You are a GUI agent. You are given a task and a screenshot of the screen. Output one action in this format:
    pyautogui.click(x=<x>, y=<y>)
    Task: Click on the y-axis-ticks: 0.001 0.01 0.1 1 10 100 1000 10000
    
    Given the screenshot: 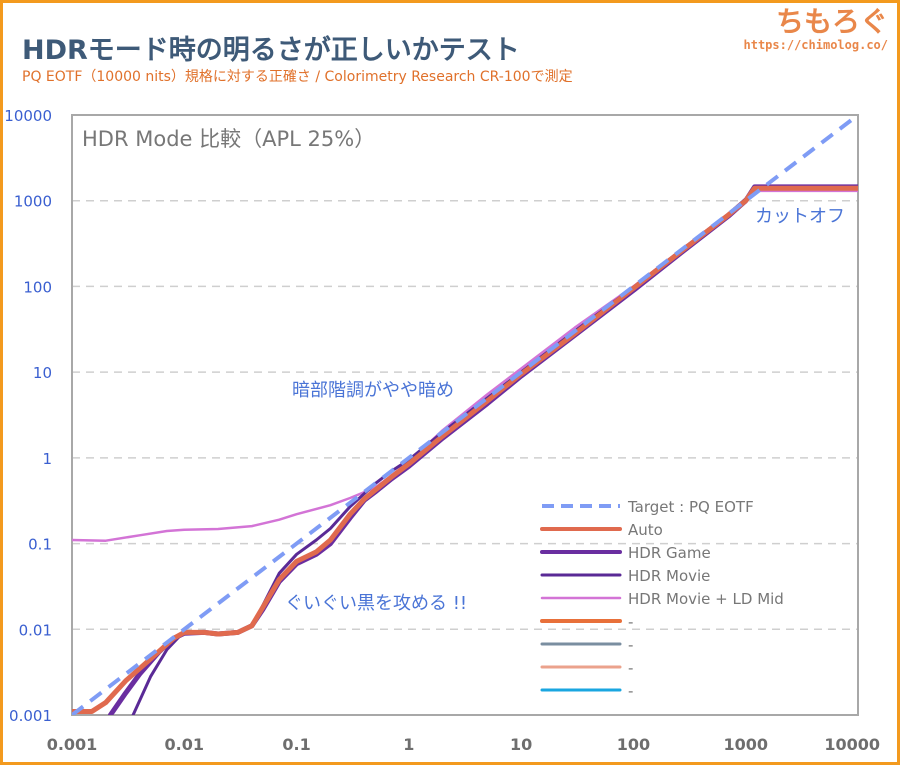 What is the action you would take?
    pyautogui.click(x=28, y=416)
    